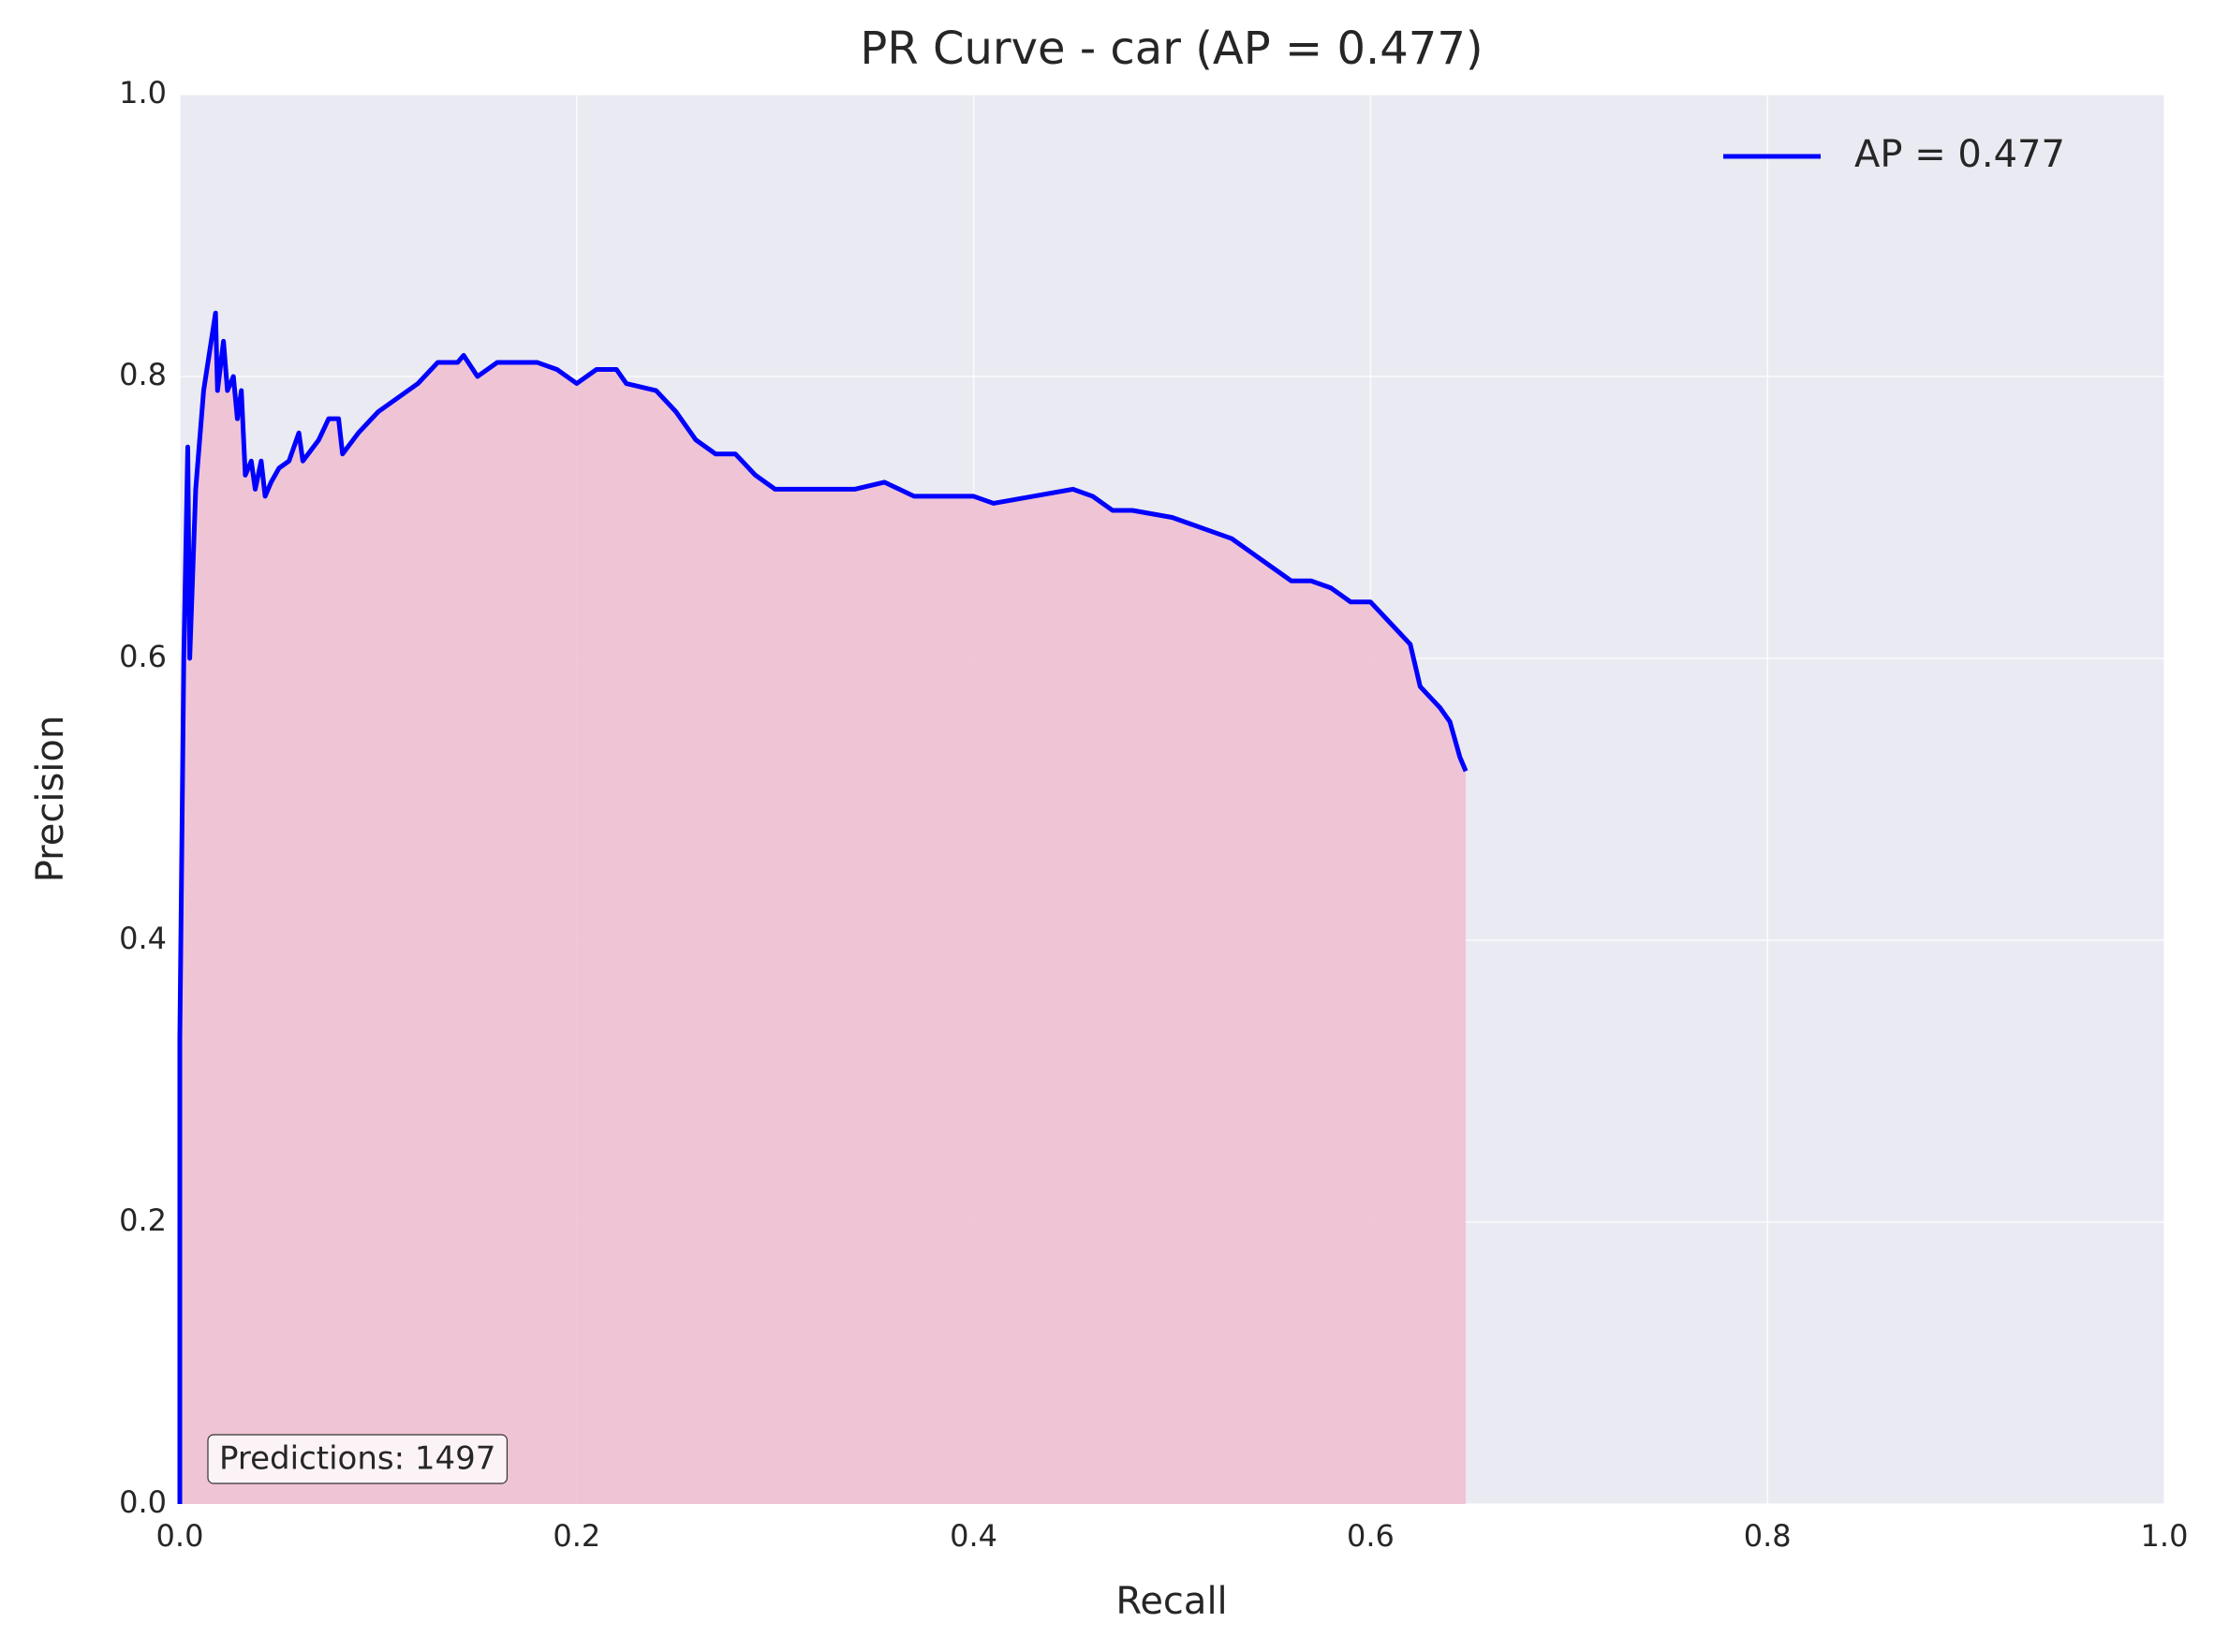  Describe the element at coordinates (2165, 1536) in the screenshot. I see `x-tick-label: 1.0` at that location.